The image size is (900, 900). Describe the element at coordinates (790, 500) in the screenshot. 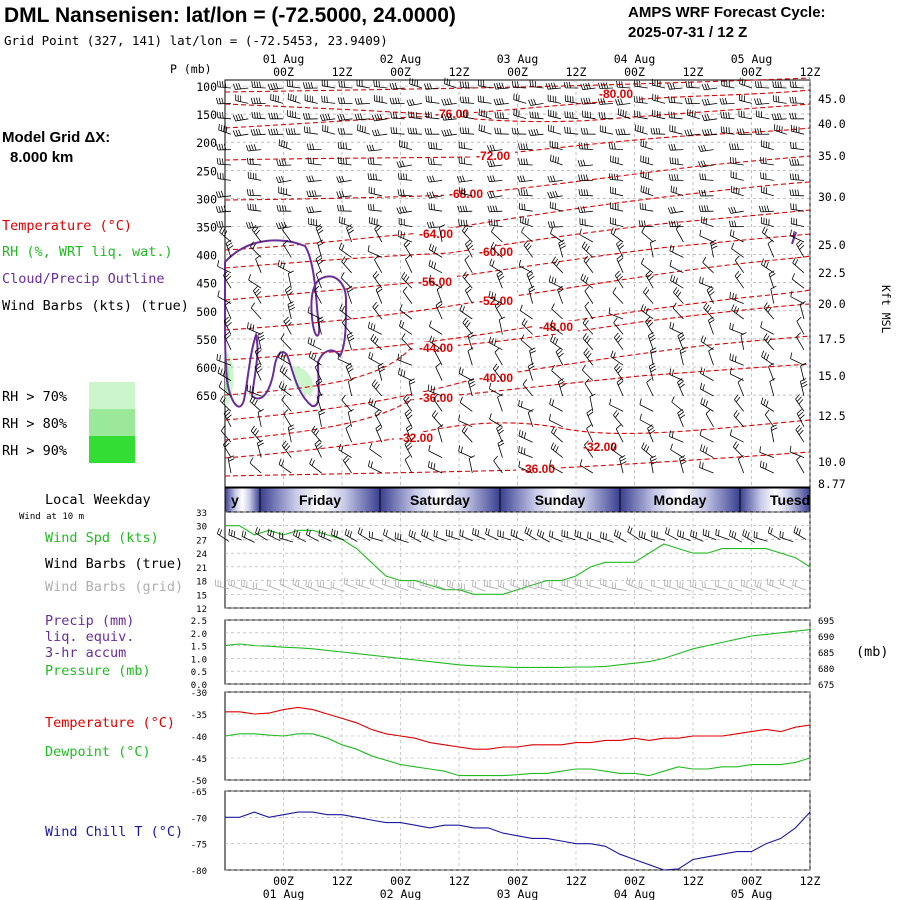

I see `weekday-label: Tuesd` at that location.